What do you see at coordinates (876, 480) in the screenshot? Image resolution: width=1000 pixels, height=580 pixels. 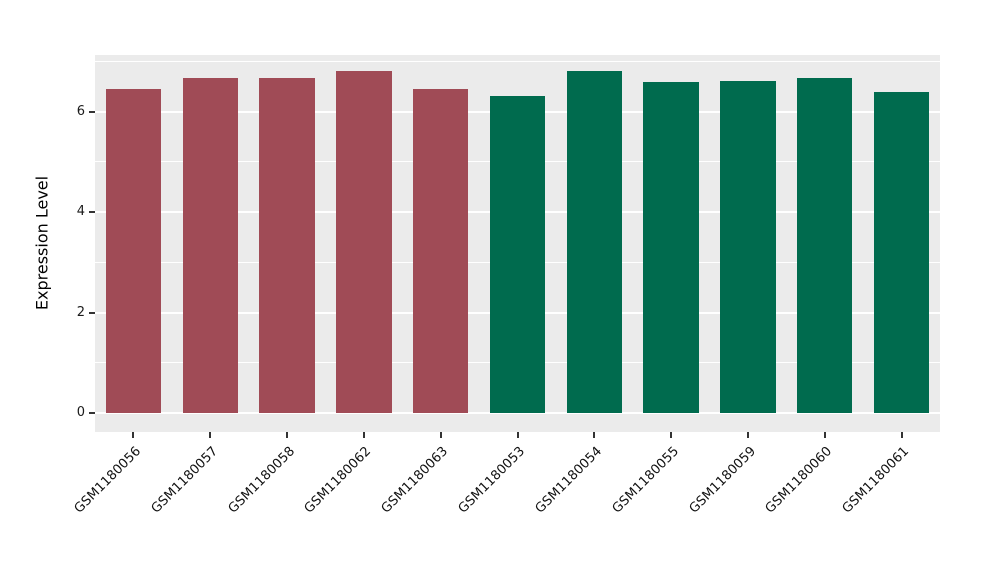 I see `x-tick-label: GSM1180061` at bounding box center [876, 480].